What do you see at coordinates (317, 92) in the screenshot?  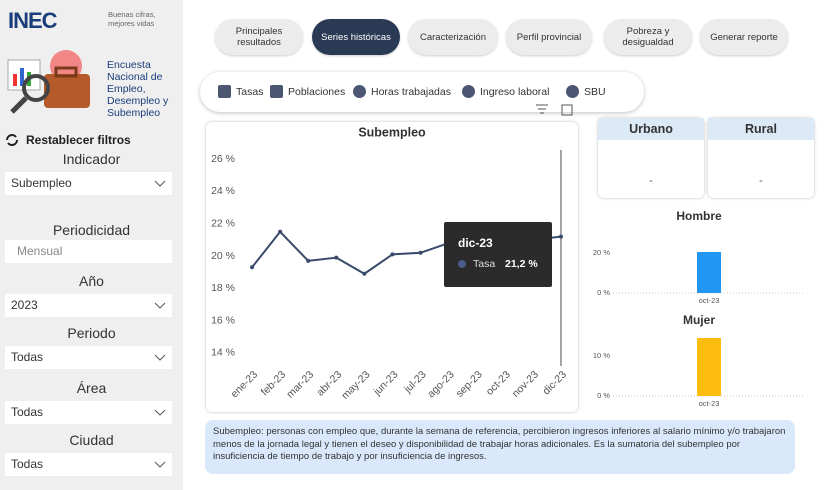 I see `subtab: Poblaciones` at bounding box center [317, 92].